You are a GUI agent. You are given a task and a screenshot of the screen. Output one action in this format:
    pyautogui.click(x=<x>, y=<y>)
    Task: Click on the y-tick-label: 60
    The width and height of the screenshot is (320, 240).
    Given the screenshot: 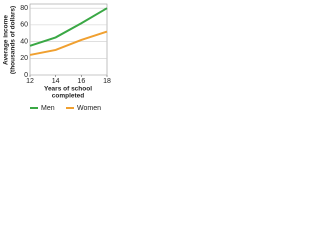 What is the action you would take?
    pyautogui.click(x=24, y=25)
    